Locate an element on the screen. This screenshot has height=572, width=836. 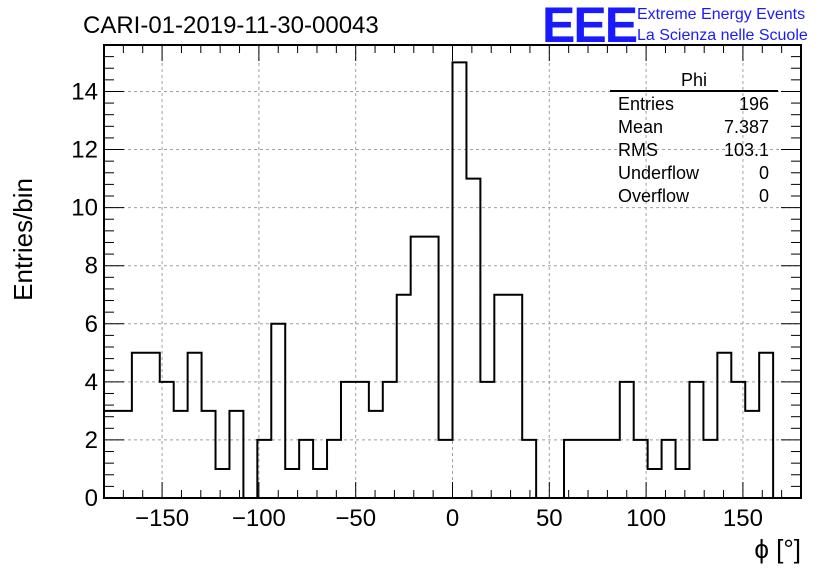
y-tick-label: 14 is located at coordinates (84, 91).